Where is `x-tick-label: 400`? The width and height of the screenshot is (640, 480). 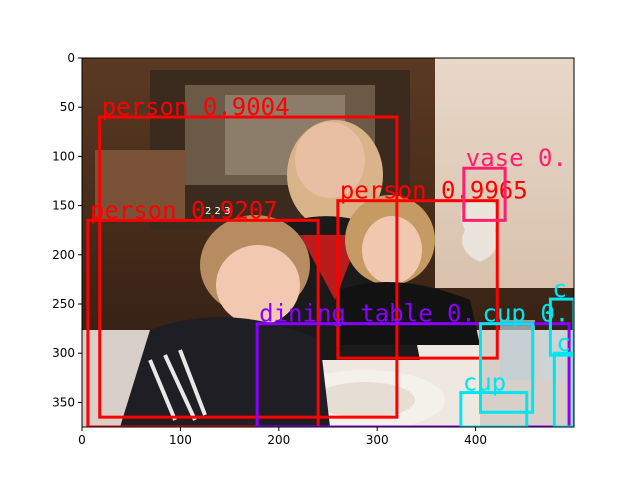
x-tick-label: 400 is located at coordinates (475, 440).